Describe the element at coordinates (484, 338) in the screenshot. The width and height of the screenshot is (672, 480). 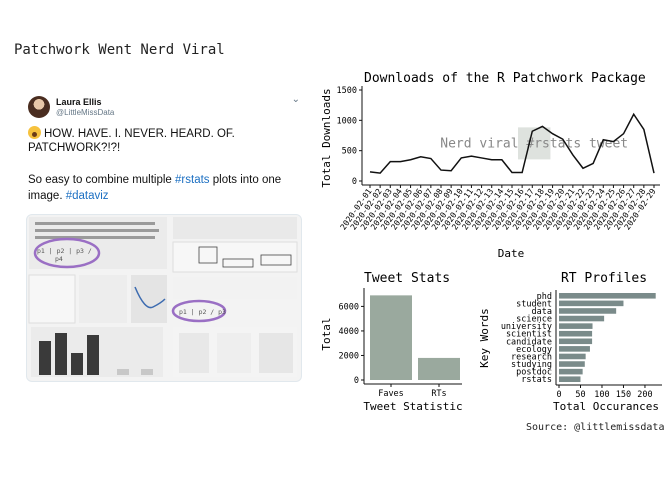
I see `rt-profiles-y-axis-label: Key Words` at that location.